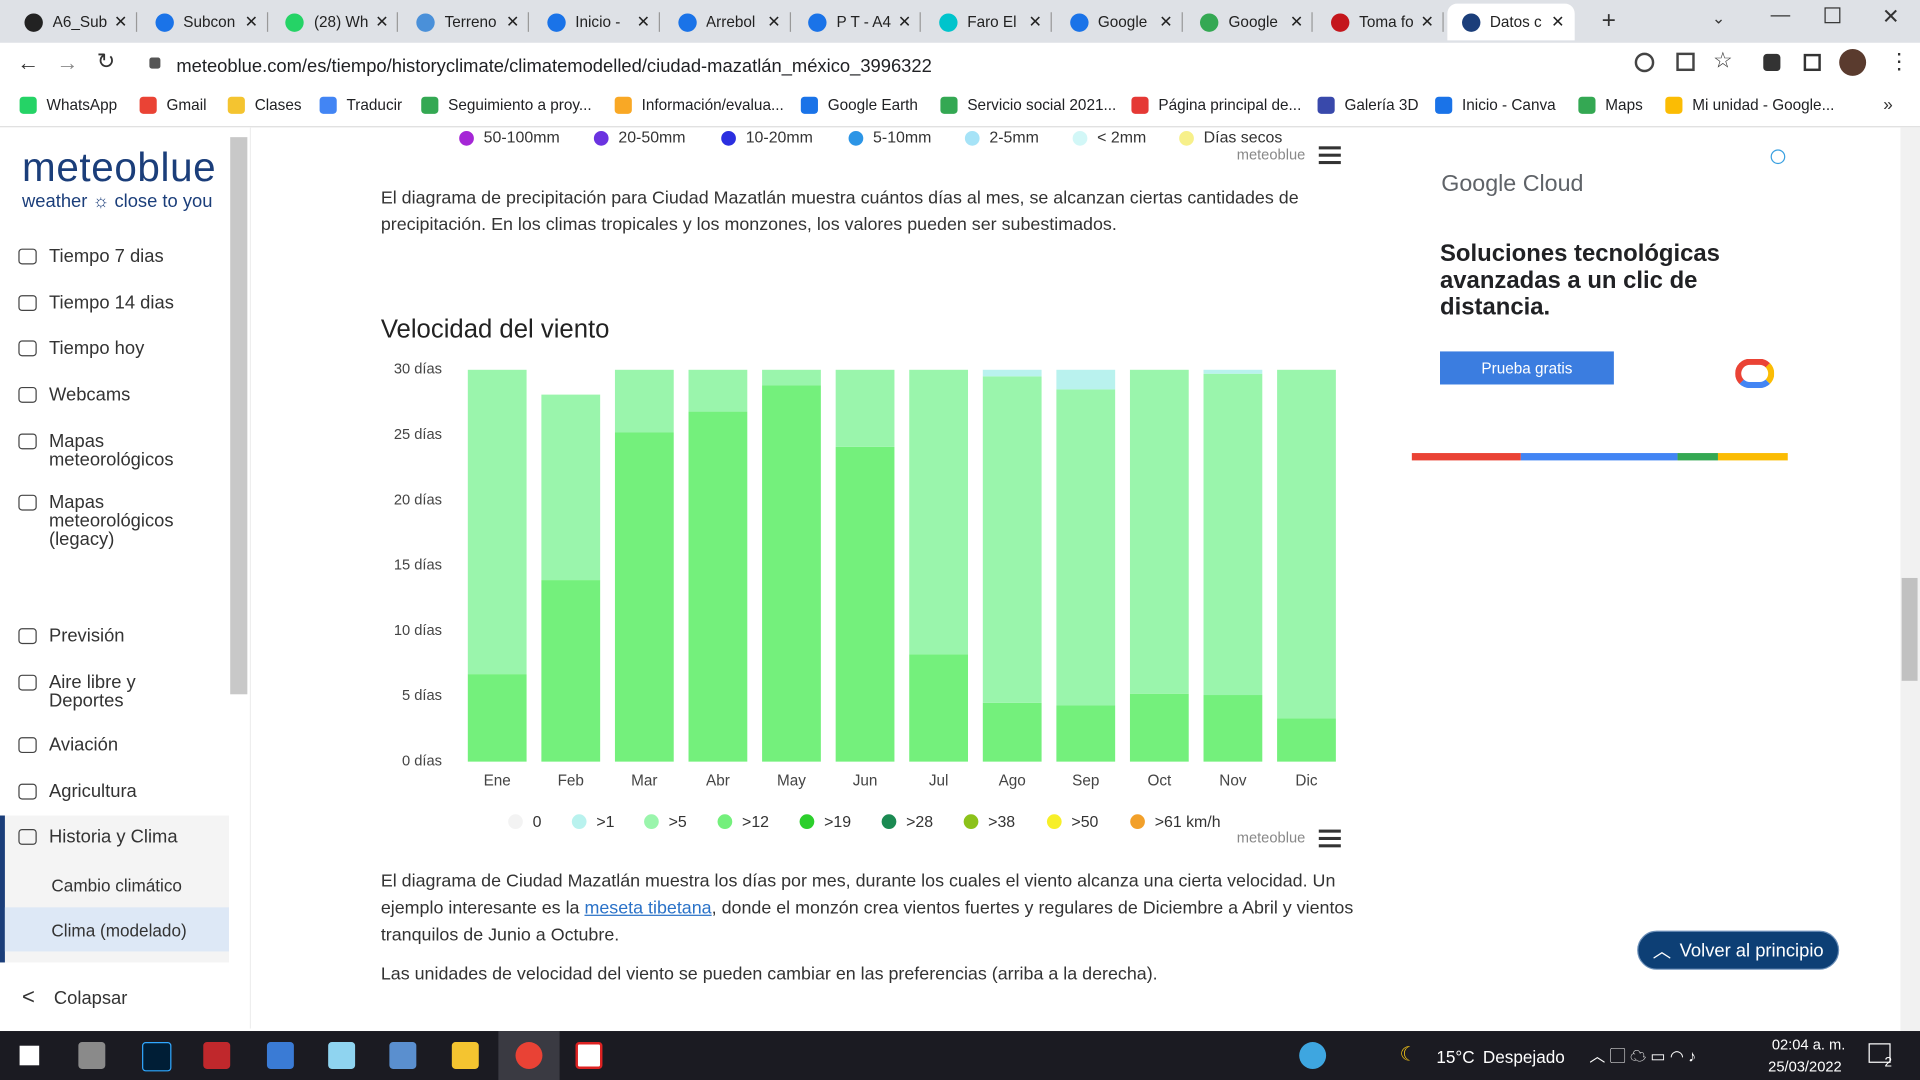 This screenshot has height=1080, width=1920. Describe the element at coordinates (1523, 1056) in the screenshot. I see `weather-text: Despejado` at that location.